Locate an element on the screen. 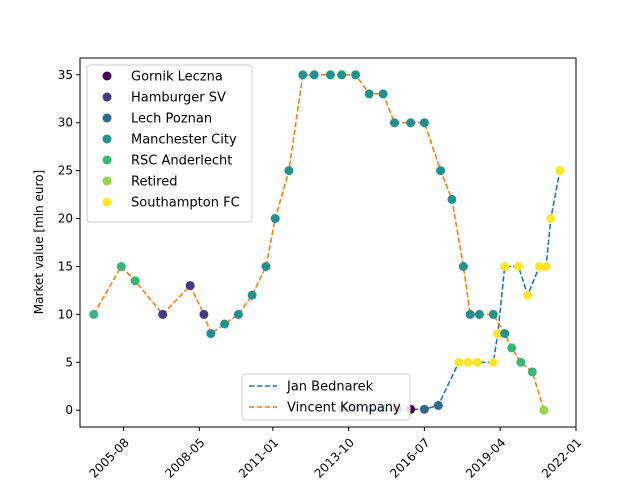 This screenshot has width=640, height=480. series-legend-label: Jan Bednarek is located at coordinates (330, 387).